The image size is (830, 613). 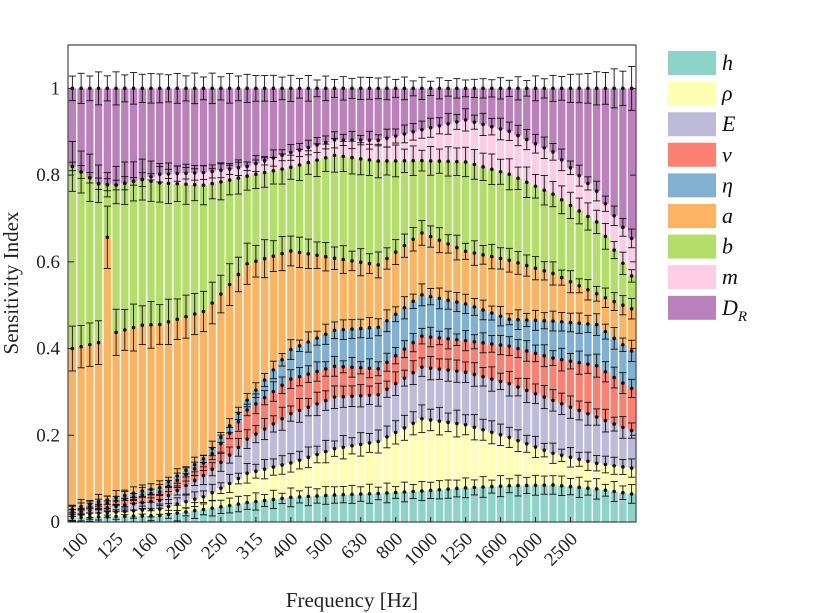 What do you see at coordinates (562, 359) in the screenshot?
I see `error-bar-ν-56` at bounding box center [562, 359].